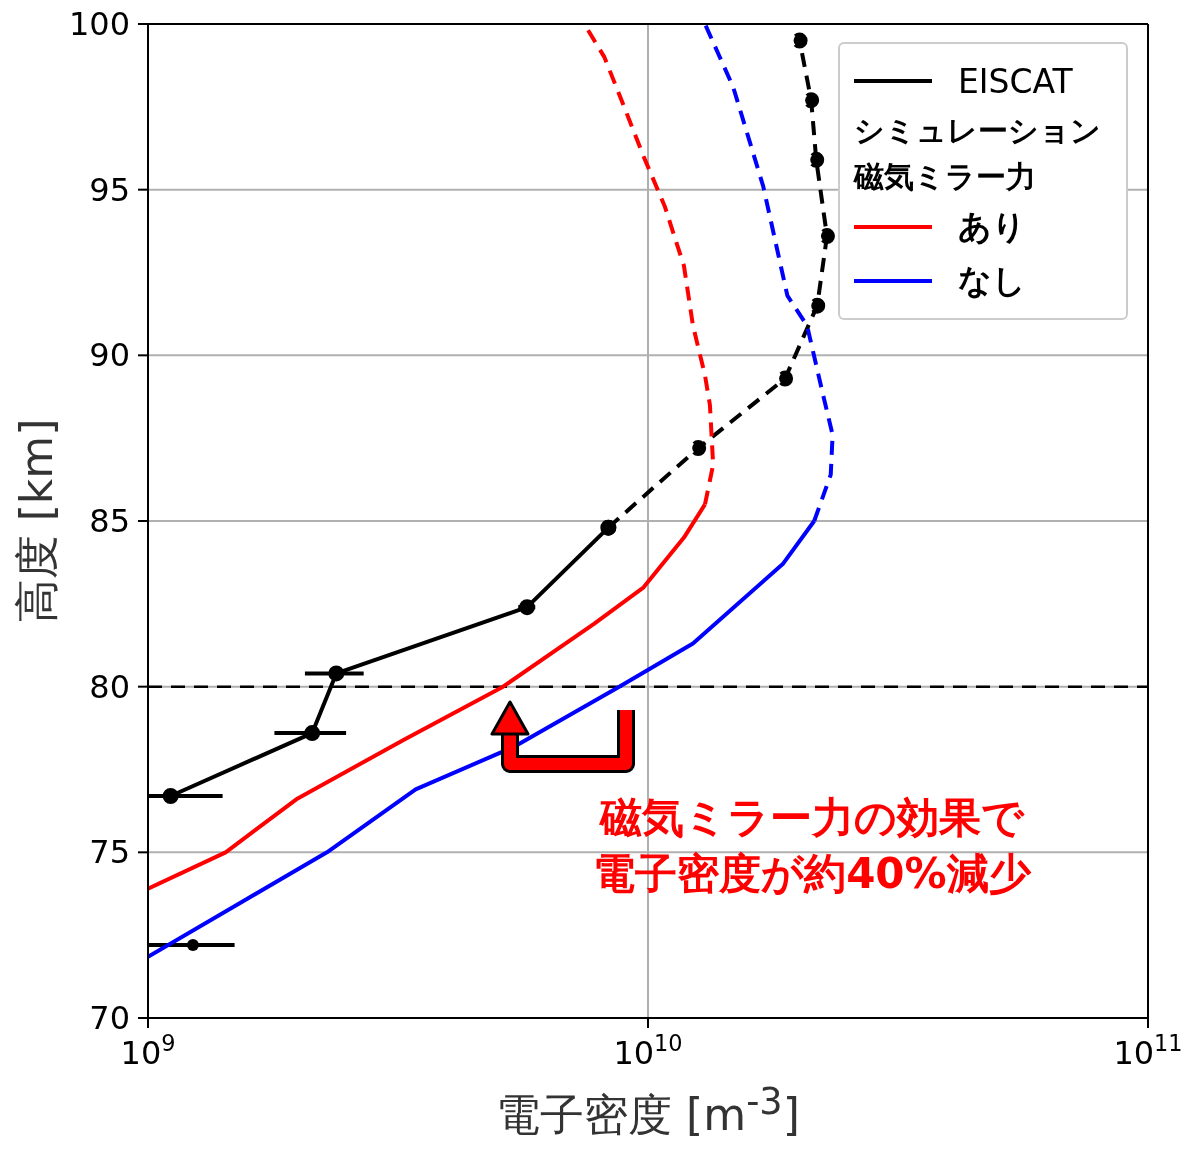  I want to click on x-tick-label: 10$^{11}$, so click(1148, 1051).